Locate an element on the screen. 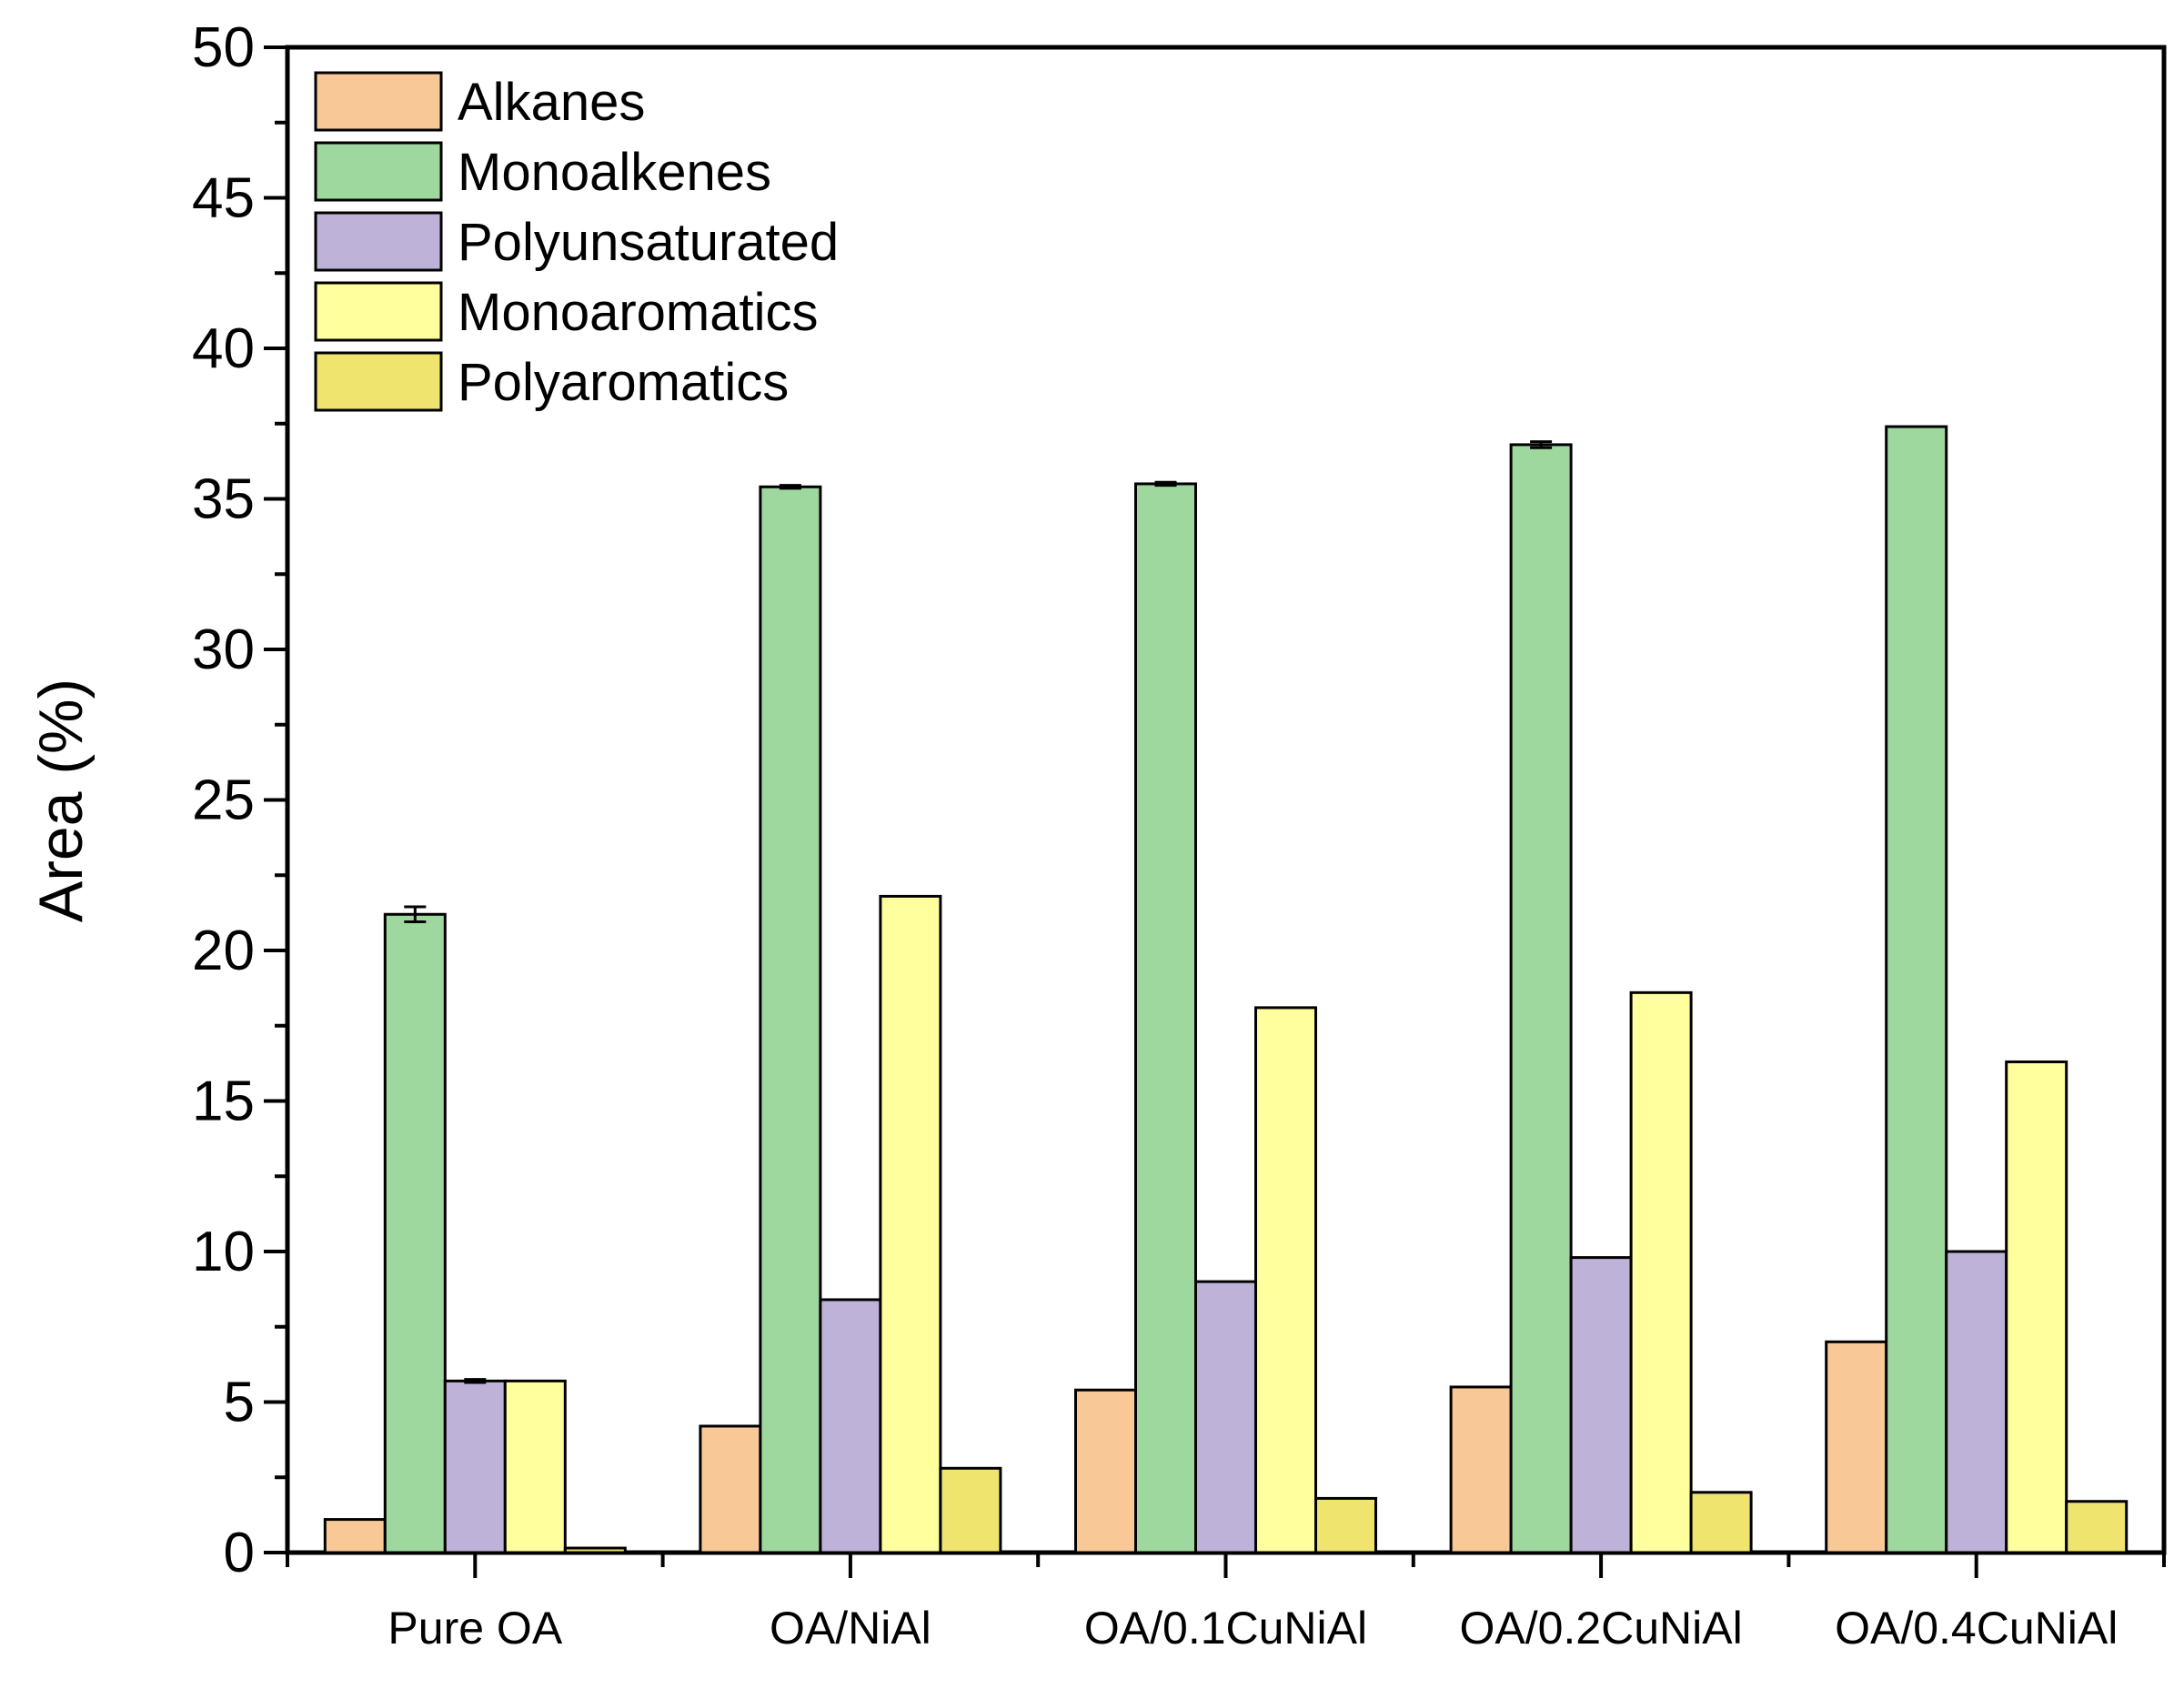  x-tick-label: OA/0.2CuNiAl is located at coordinates (1600, 1628).